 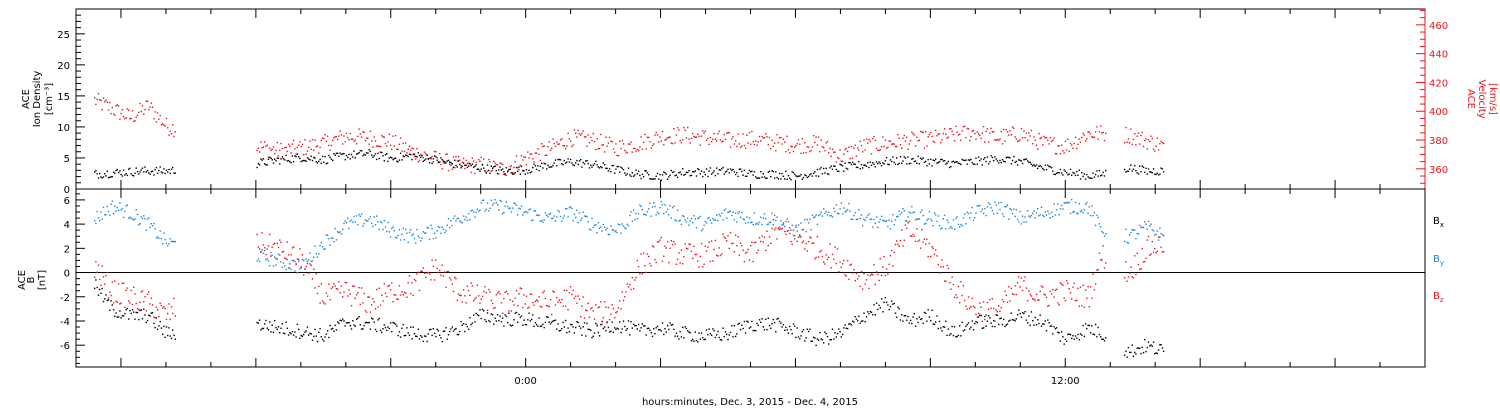 I want to click on legend-by-subscript: y, so click(x=1442, y=263).